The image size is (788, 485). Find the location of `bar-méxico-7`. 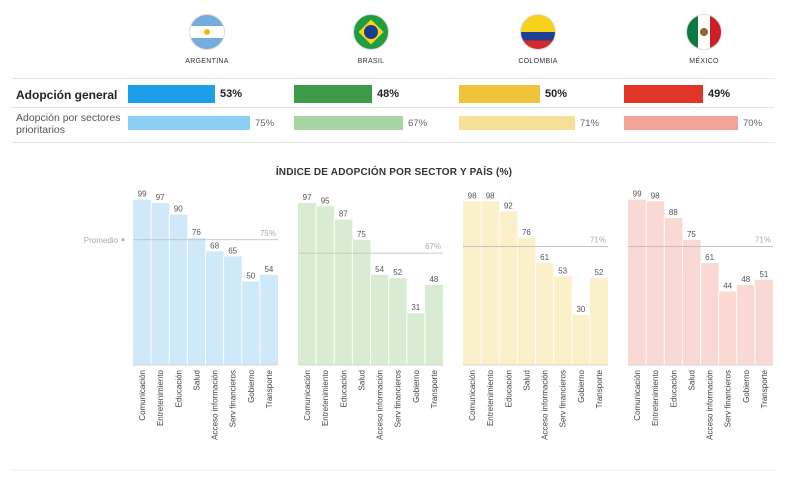

bar-méxico-7 is located at coordinates (763, 322).